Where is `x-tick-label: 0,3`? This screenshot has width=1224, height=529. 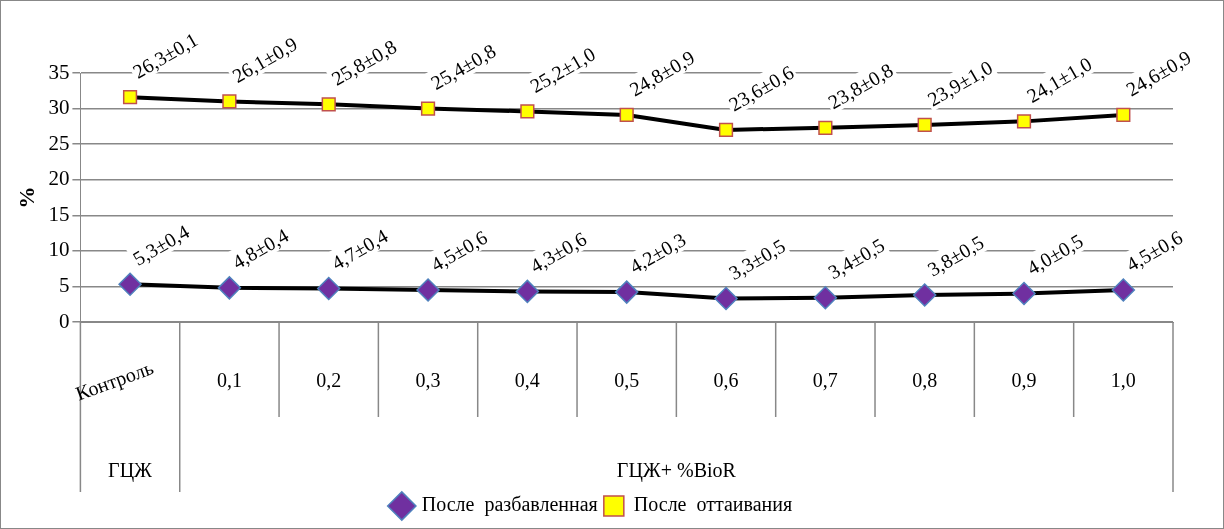
x-tick-label: 0,3 is located at coordinates (428, 380).